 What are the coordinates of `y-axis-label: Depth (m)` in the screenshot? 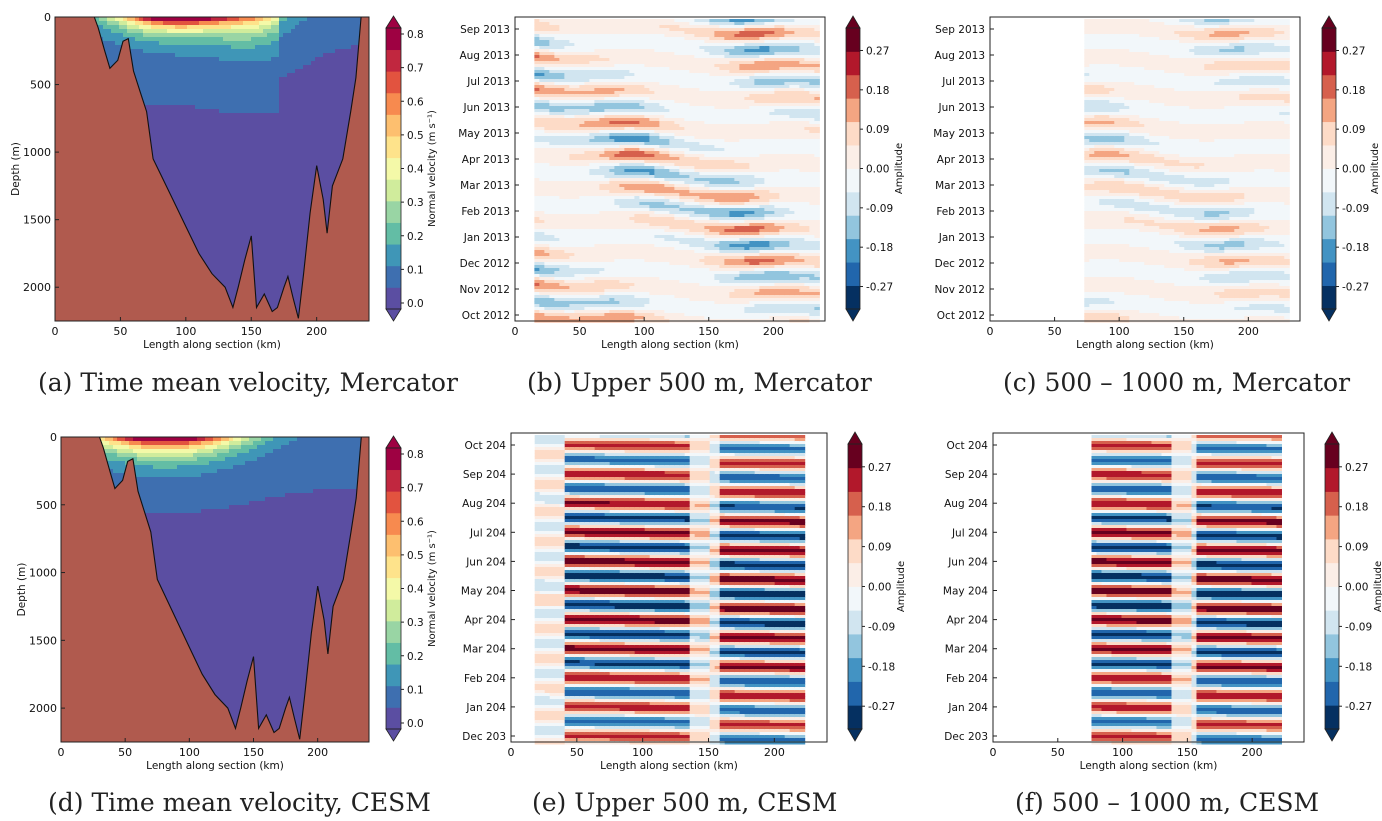 It's located at (22, 590).